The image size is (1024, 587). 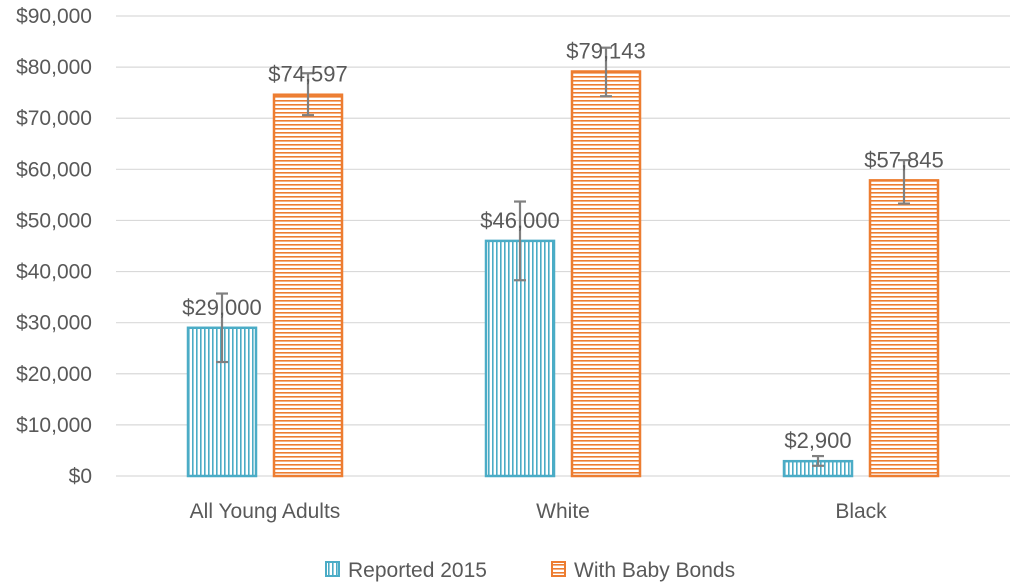 I want to click on y-tick-label: $30,000, so click(x=54, y=323).